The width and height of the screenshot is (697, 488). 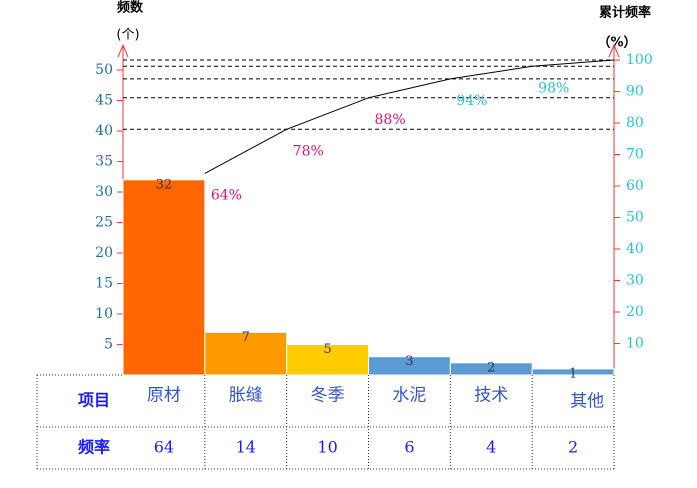 I want to click on y-tick-label: 30, so click(x=104, y=192).